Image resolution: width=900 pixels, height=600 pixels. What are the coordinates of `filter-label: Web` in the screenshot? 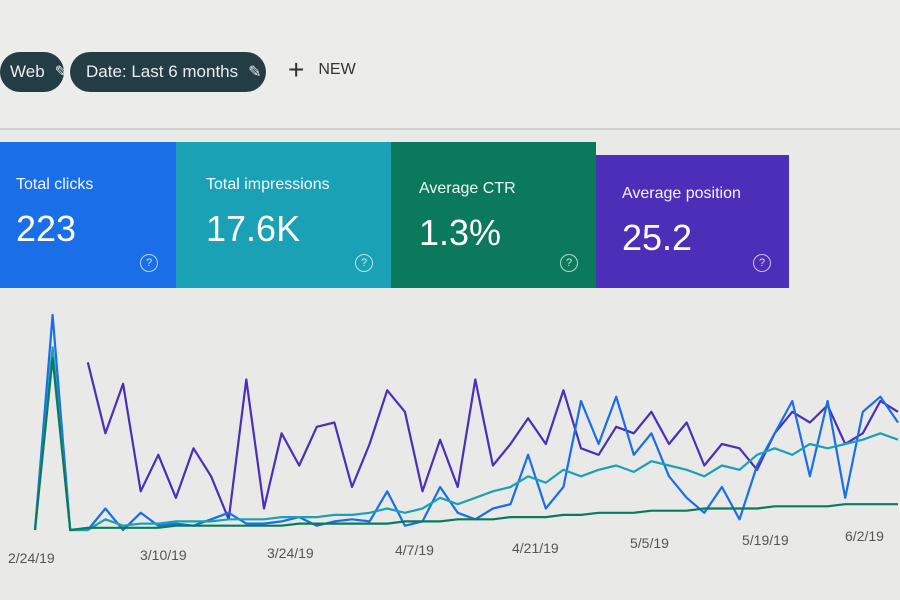 It's located at (27, 71).